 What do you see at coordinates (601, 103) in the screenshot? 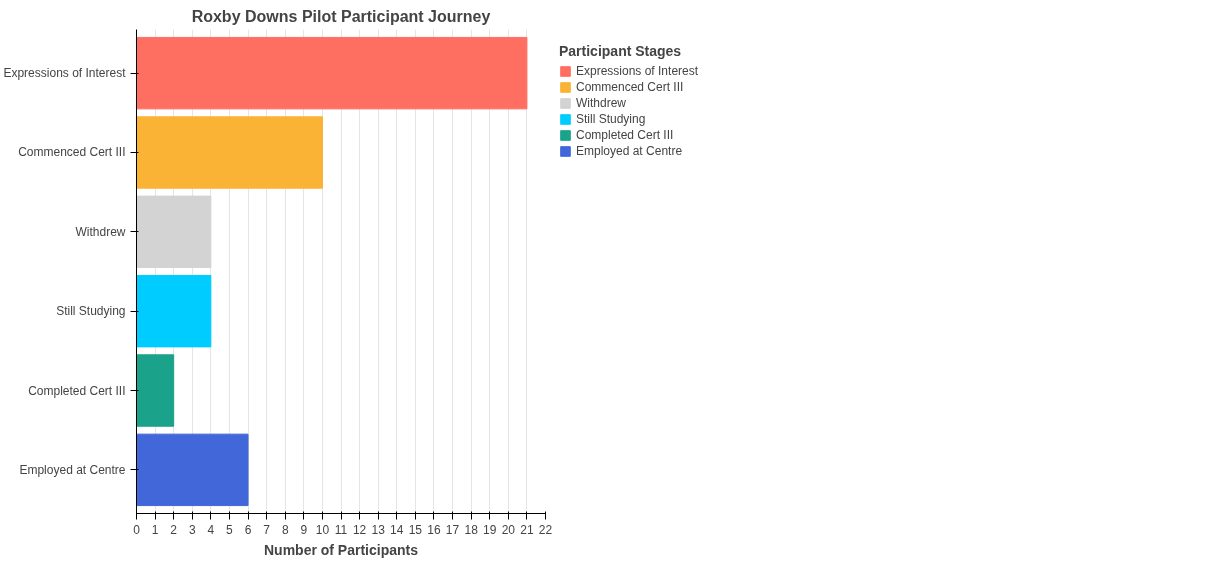
I see `legend-label: Withdrew` at bounding box center [601, 103].